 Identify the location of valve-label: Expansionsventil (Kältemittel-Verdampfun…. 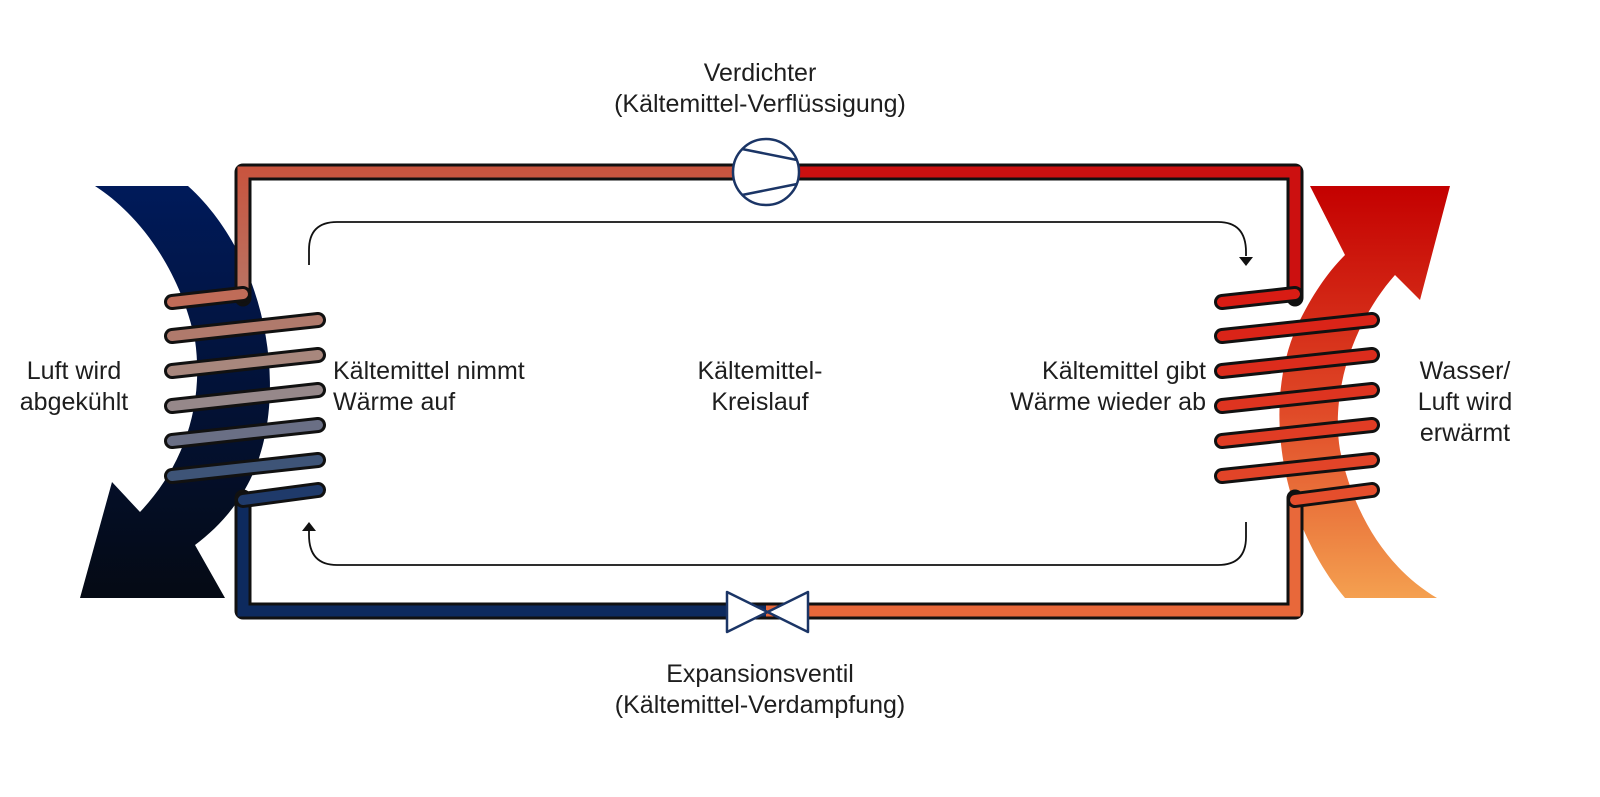
(760, 690).